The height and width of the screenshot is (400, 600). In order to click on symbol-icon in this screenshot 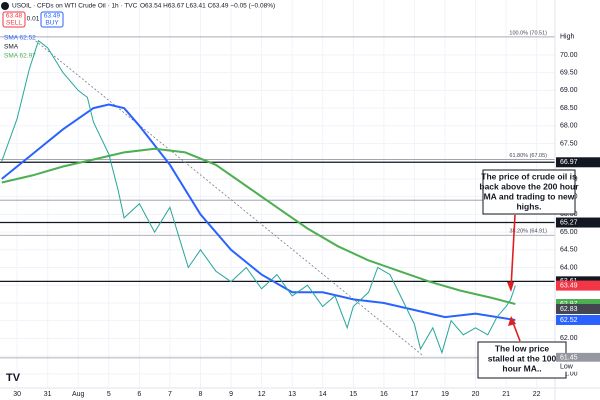, I will do `click(5, 6)`.